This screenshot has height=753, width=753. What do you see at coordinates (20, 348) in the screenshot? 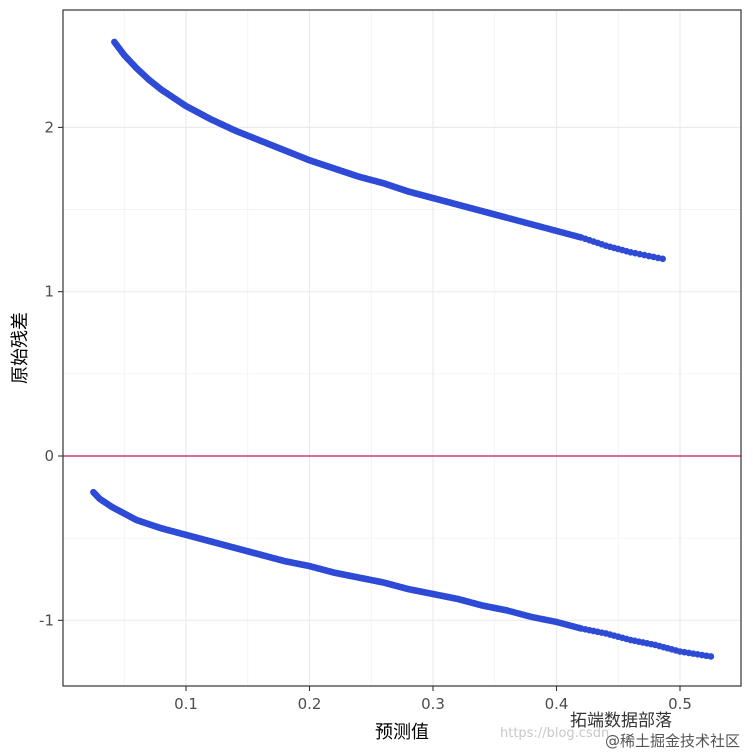
I see `y-axis-title: 原始残差` at bounding box center [20, 348].